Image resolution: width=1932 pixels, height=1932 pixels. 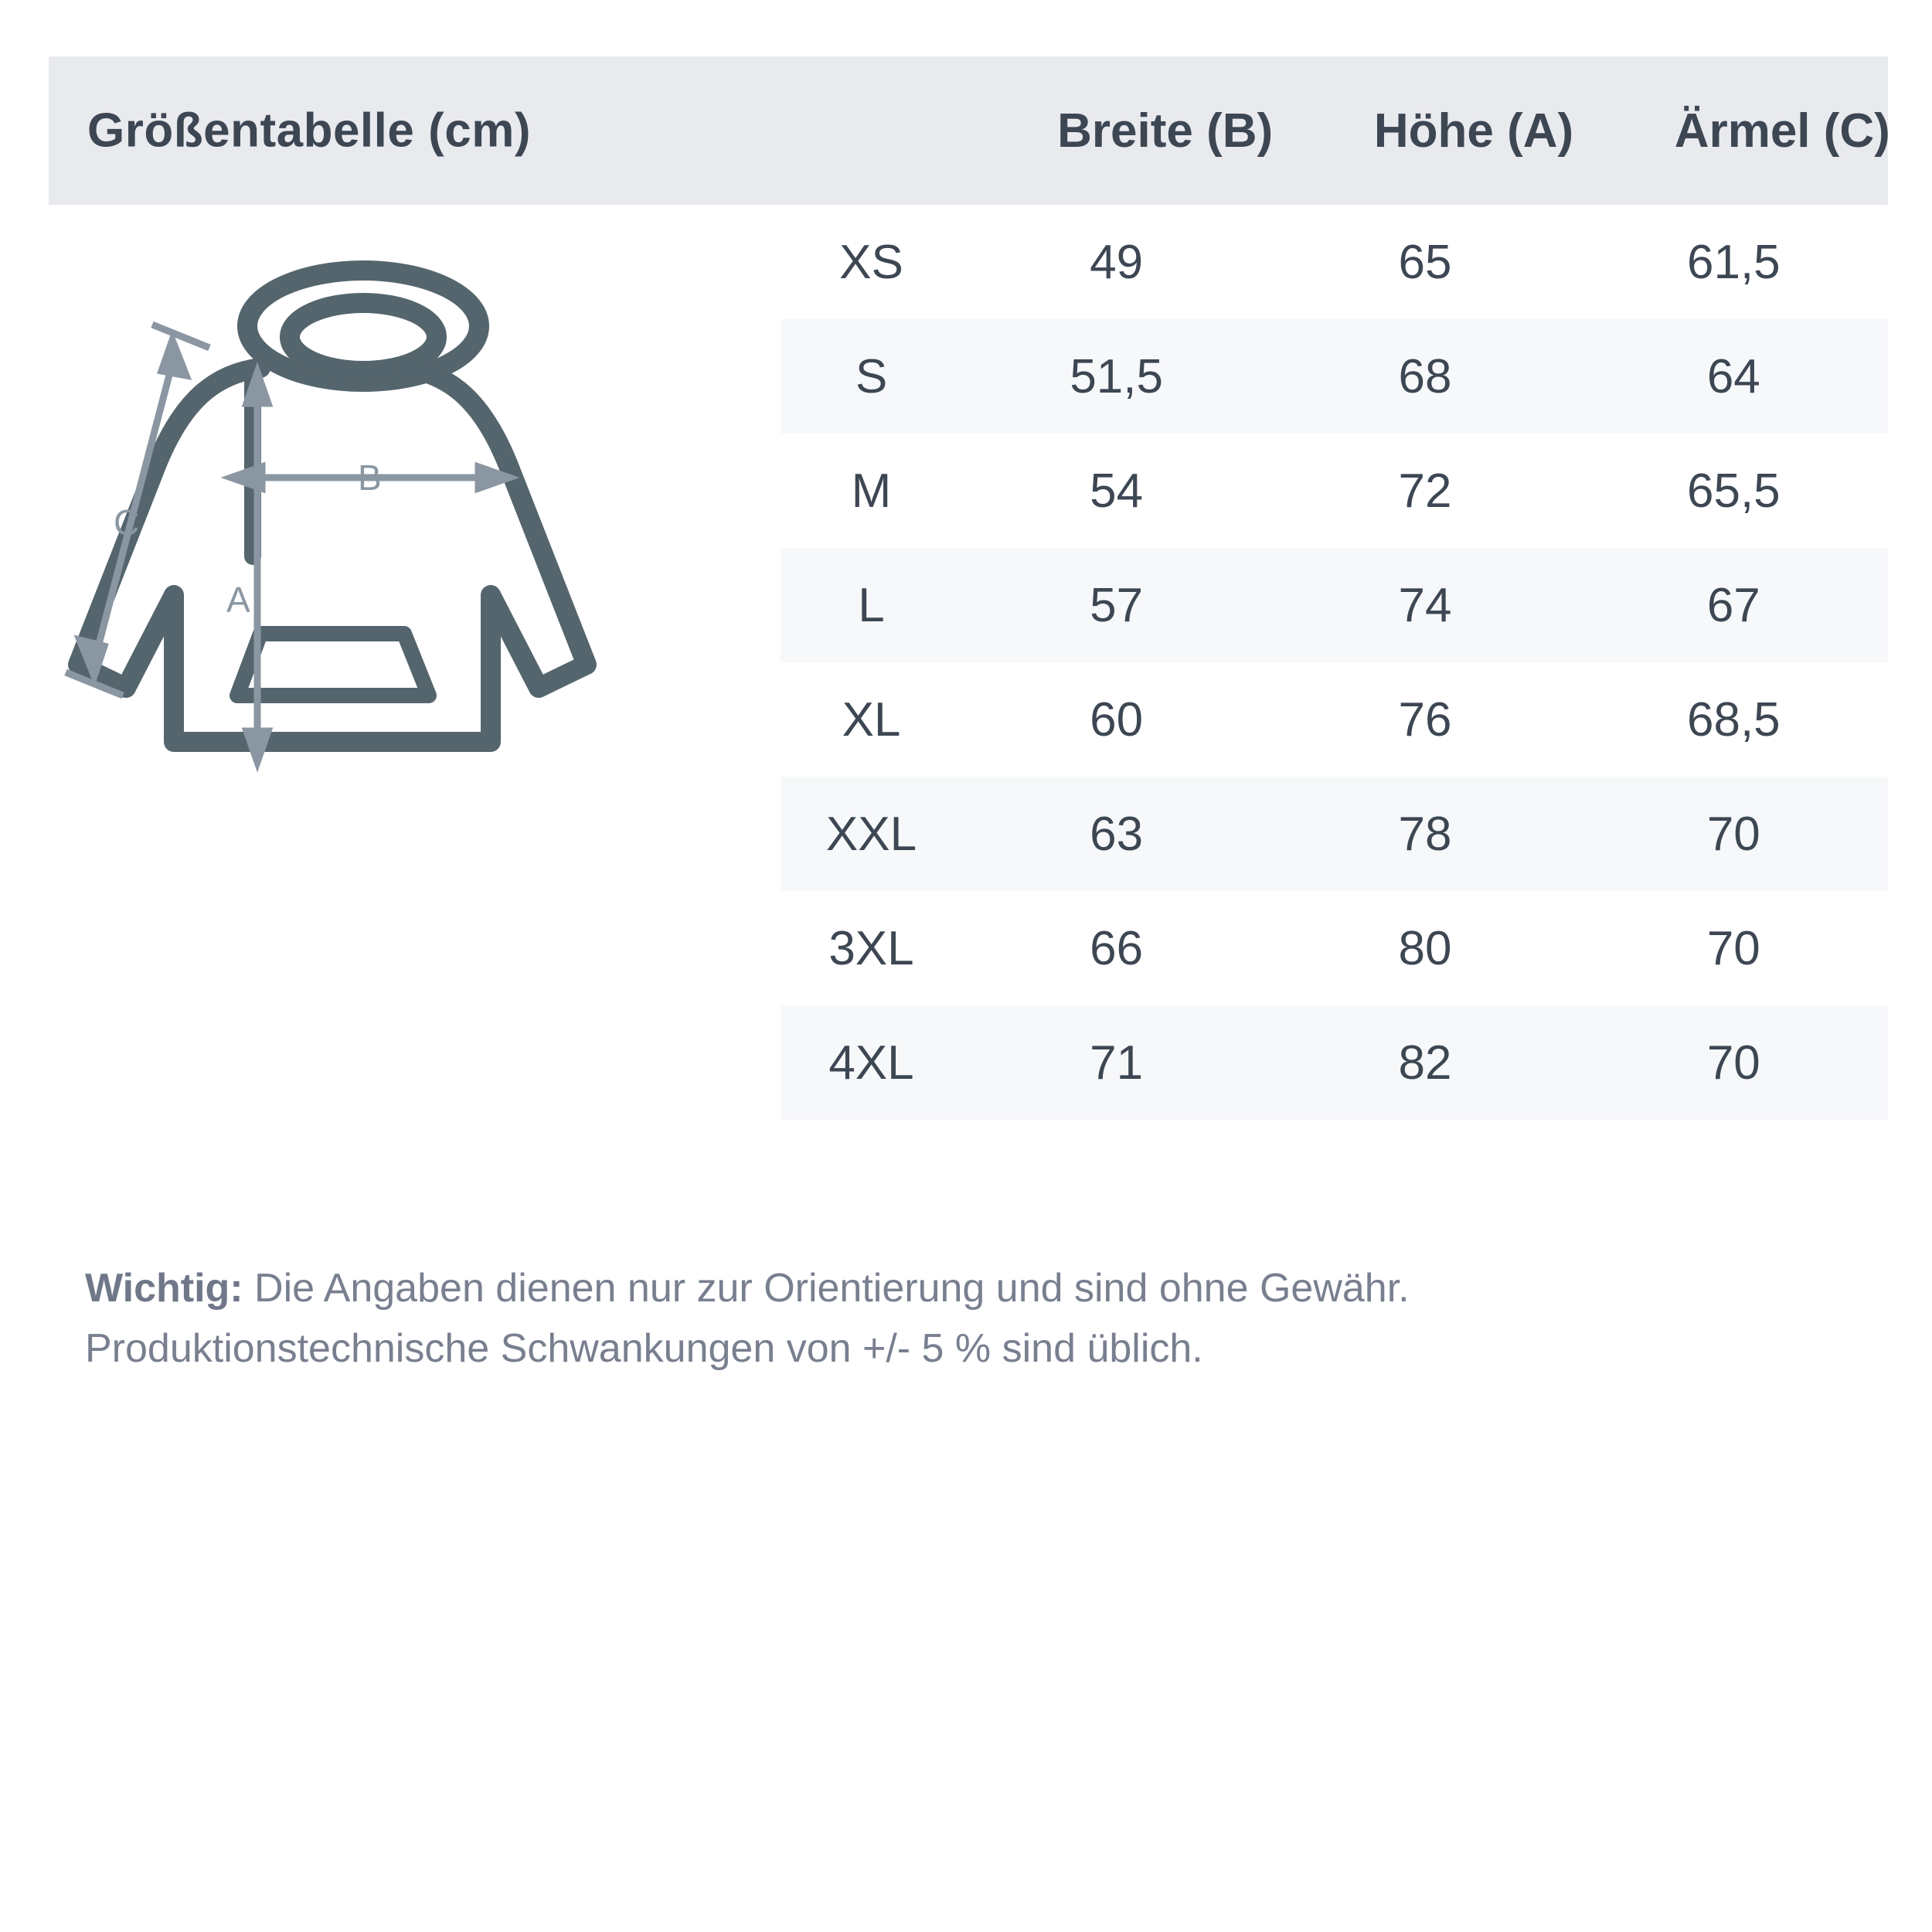 What do you see at coordinates (238, 600) in the screenshot?
I see `dimension-label-a: A` at bounding box center [238, 600].